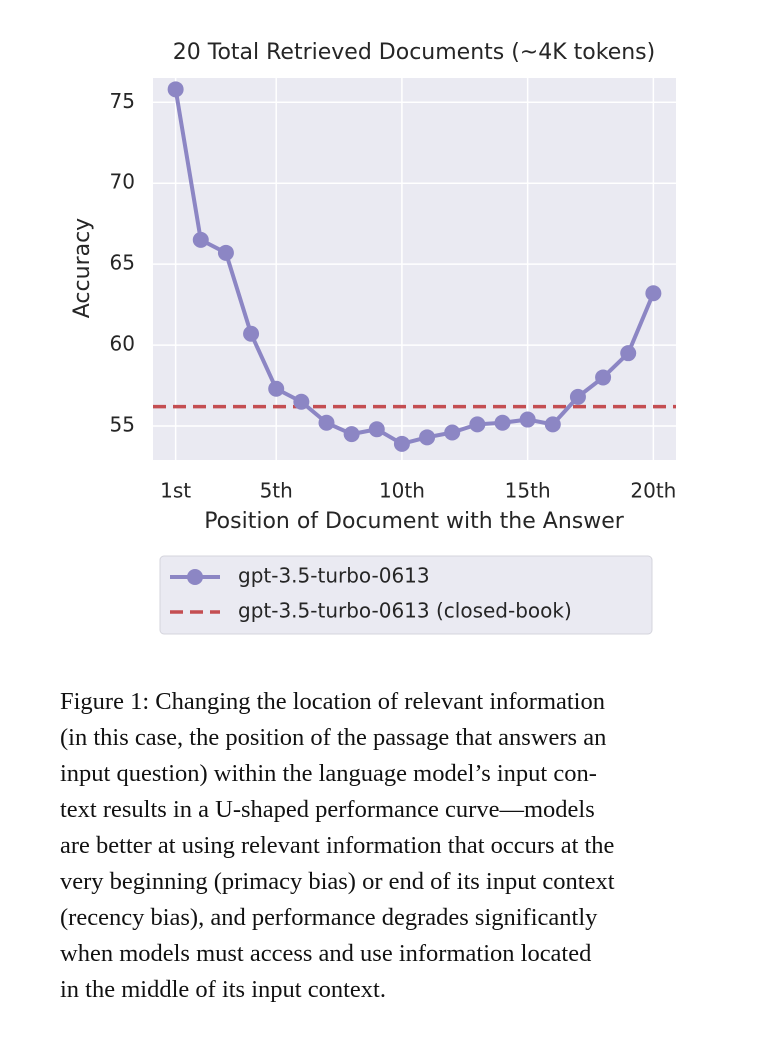  What do you see at coordinates (406, 595) in the screenshot?
I see `legend` at bounding box center [406, 595].